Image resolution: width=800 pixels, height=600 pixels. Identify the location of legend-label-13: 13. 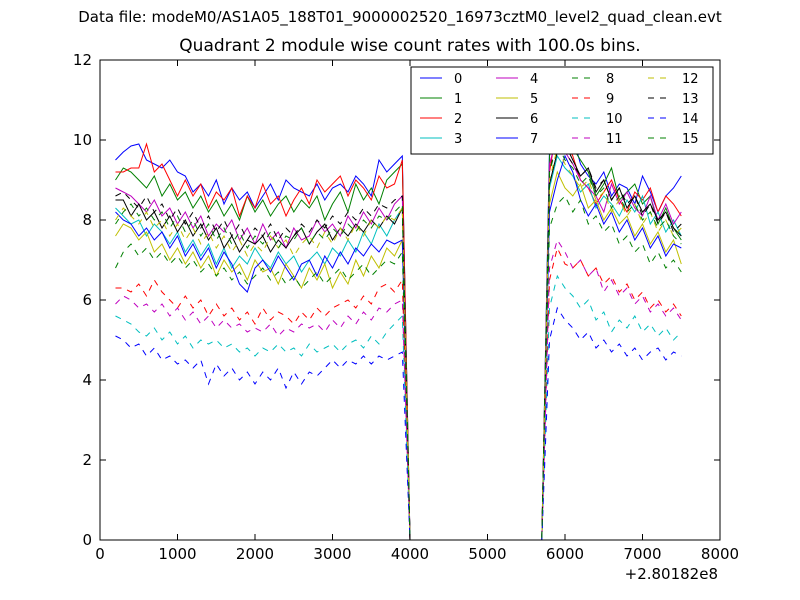
(690, 99).